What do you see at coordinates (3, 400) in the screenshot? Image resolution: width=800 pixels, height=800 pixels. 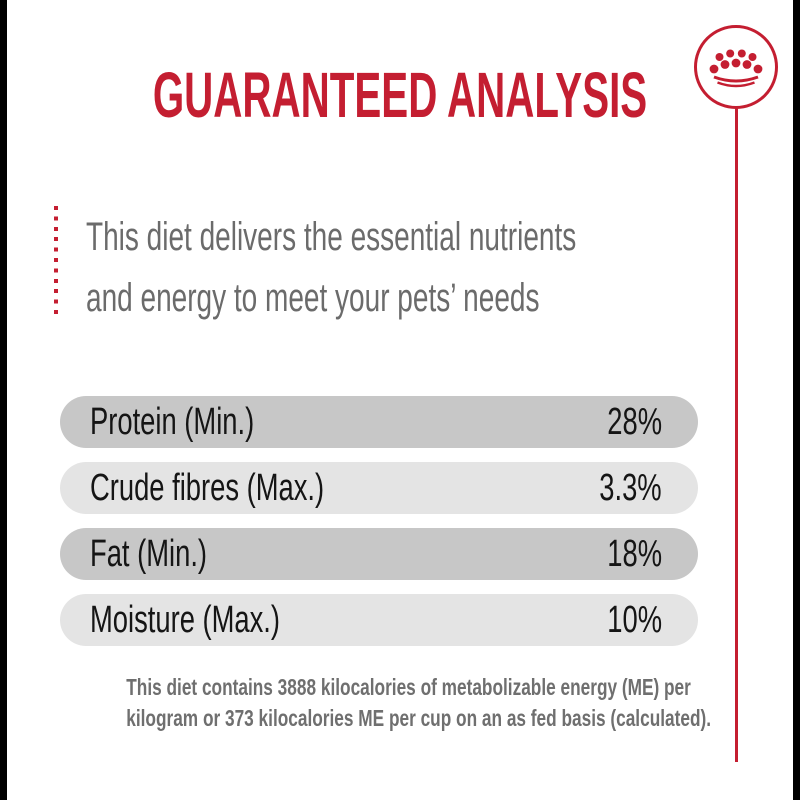 I see `left-edge-bar` at bounding box center [3, 400].